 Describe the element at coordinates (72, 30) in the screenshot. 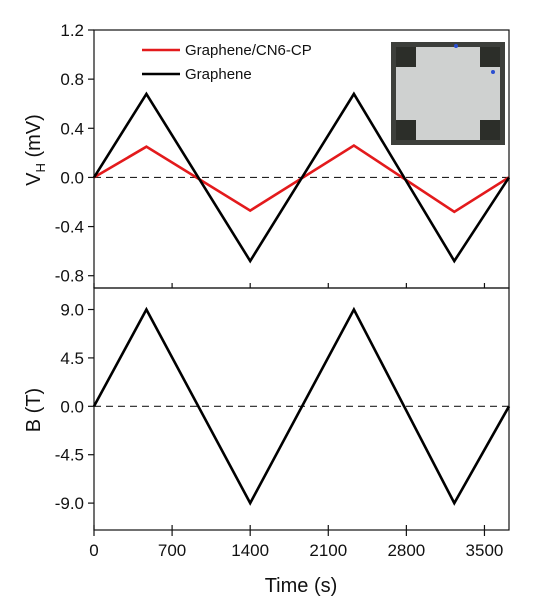

I see `y-tick-label: 1.2` at that location.